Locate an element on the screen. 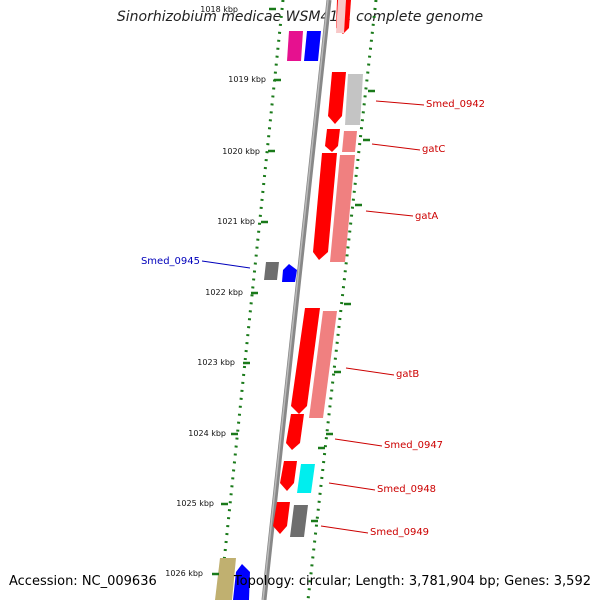 The height and width of the screenshot is (600, 600). gene-gata-red is located at coordinates (325, 206).